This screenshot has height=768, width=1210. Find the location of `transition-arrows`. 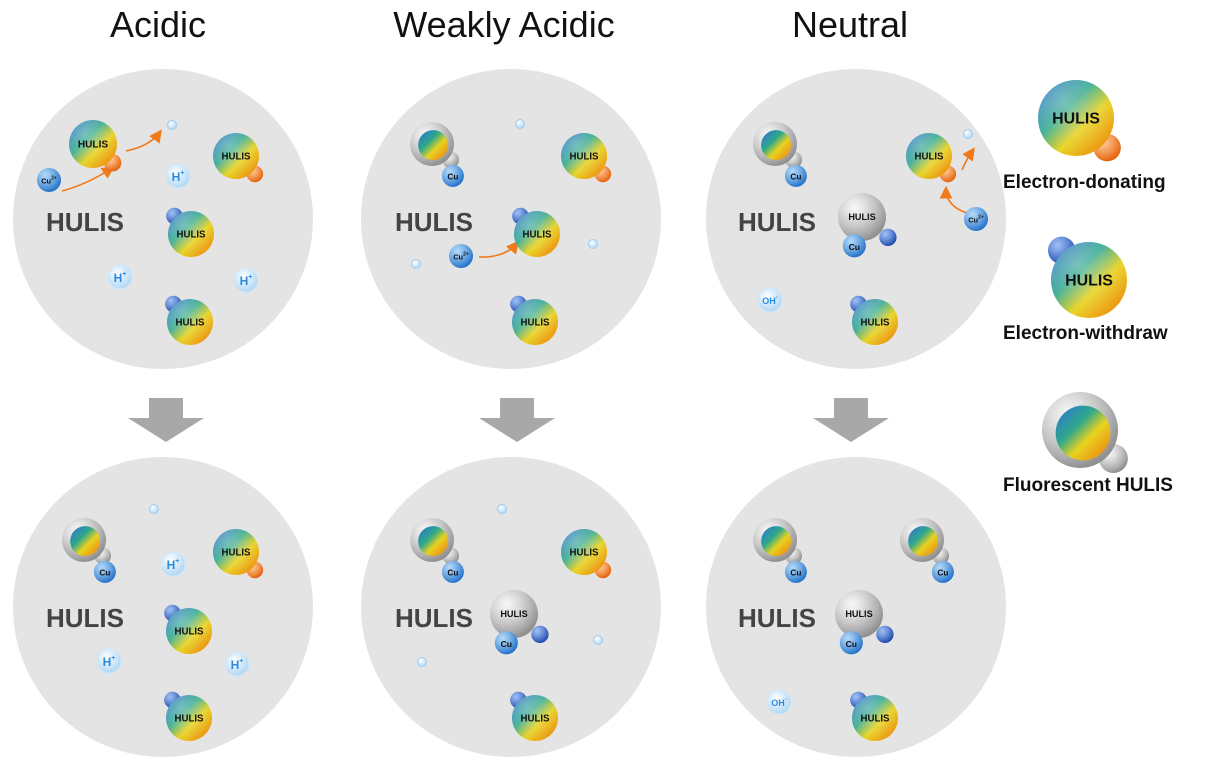

transition-arrows is located at coordinates (508, 420).